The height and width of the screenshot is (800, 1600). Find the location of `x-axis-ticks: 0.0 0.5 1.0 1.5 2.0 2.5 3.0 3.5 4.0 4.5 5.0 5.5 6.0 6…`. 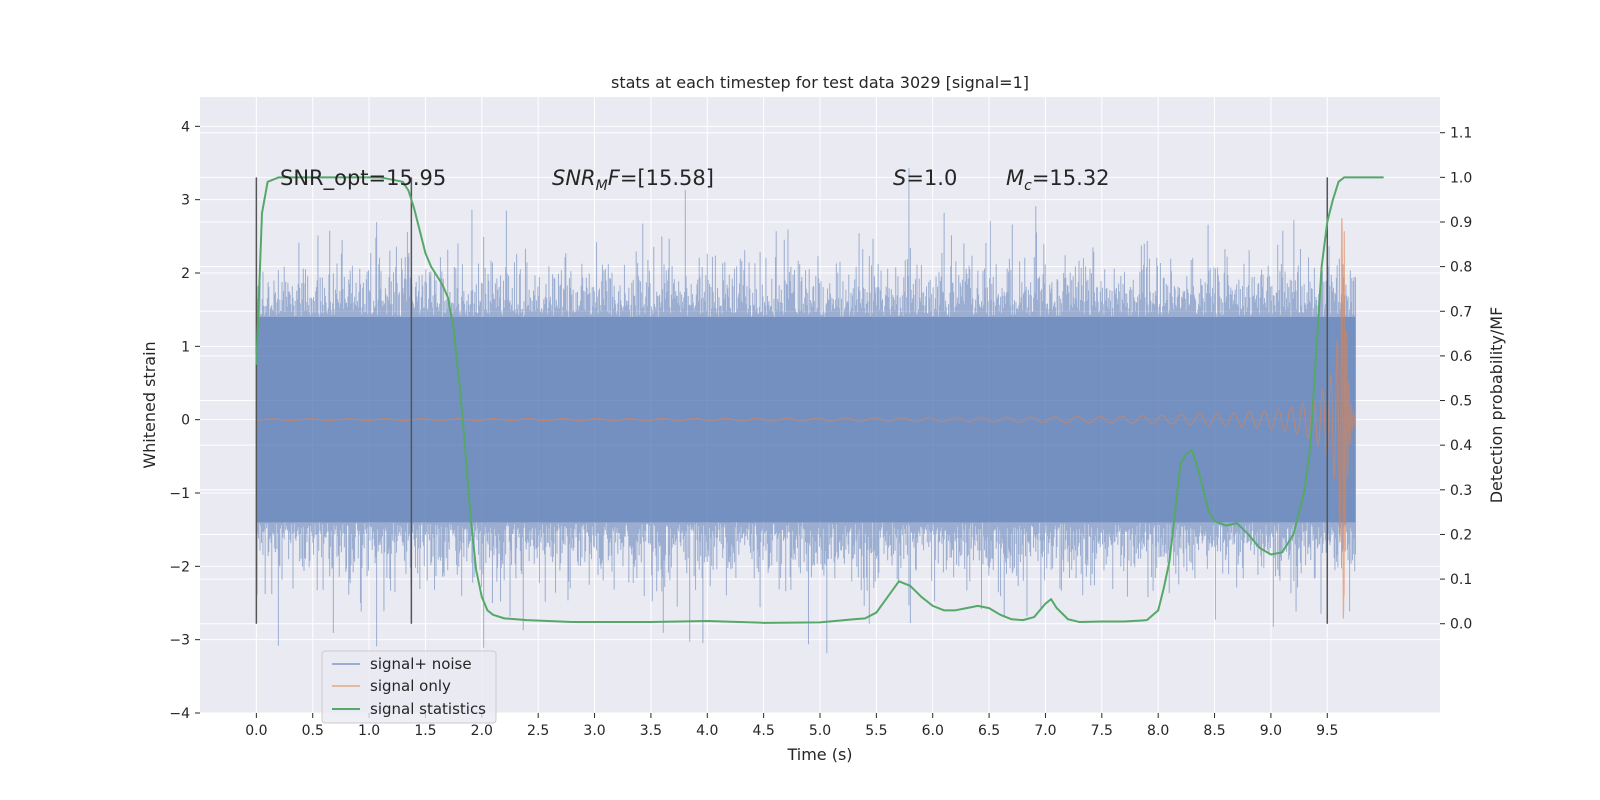

x-axis-ticks: 0.0 0.5 1.0 1.5 2.0 2.5 3.0 3.5 4.0 4.5 5.0 5.5 6.0 6… is located at coordinates (791, 726).